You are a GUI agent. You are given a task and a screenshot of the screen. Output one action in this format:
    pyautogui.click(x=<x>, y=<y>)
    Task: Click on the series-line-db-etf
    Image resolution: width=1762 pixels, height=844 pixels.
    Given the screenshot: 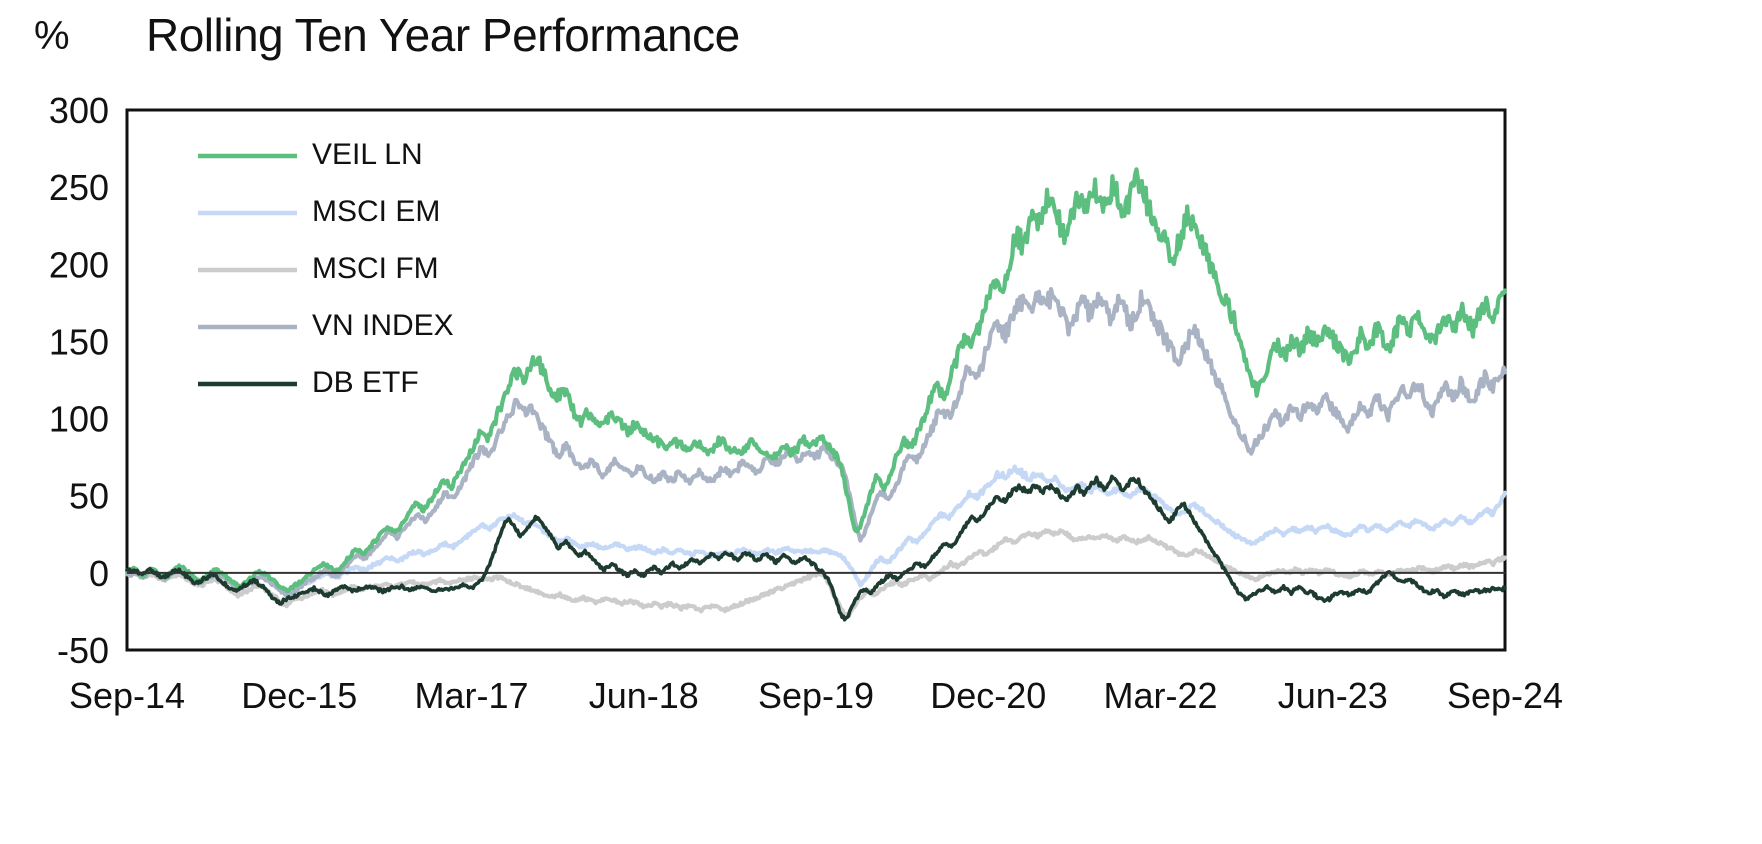 What is the action you would take?
    pyautogui.click(x=816, y=548)
    